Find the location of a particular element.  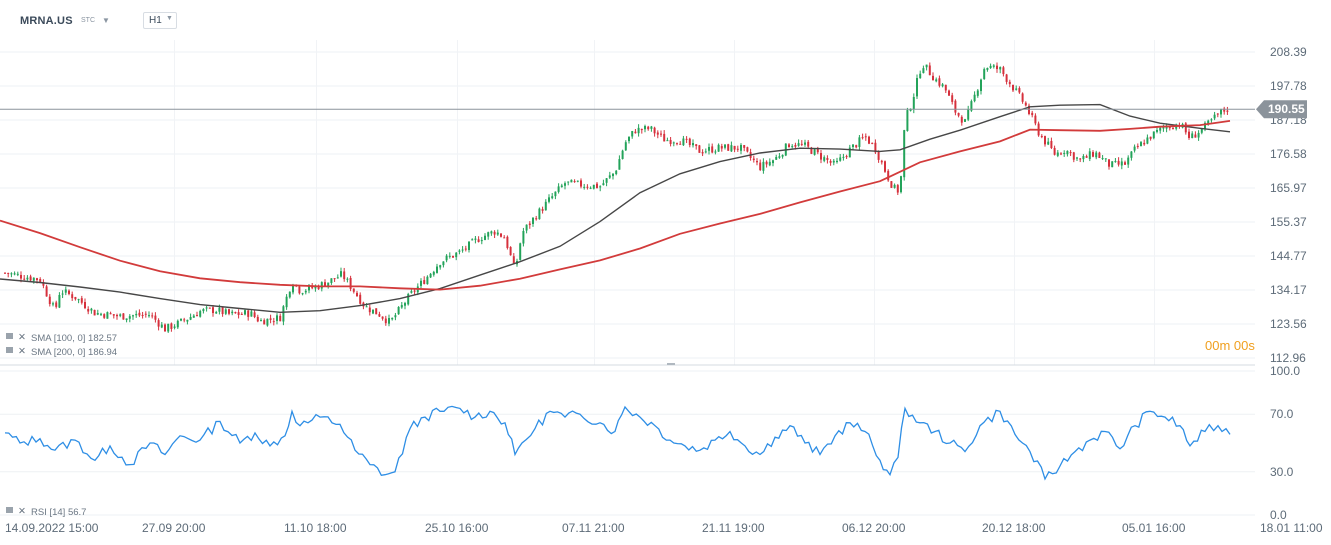

rsi-series is located at coordinates (617, 443).